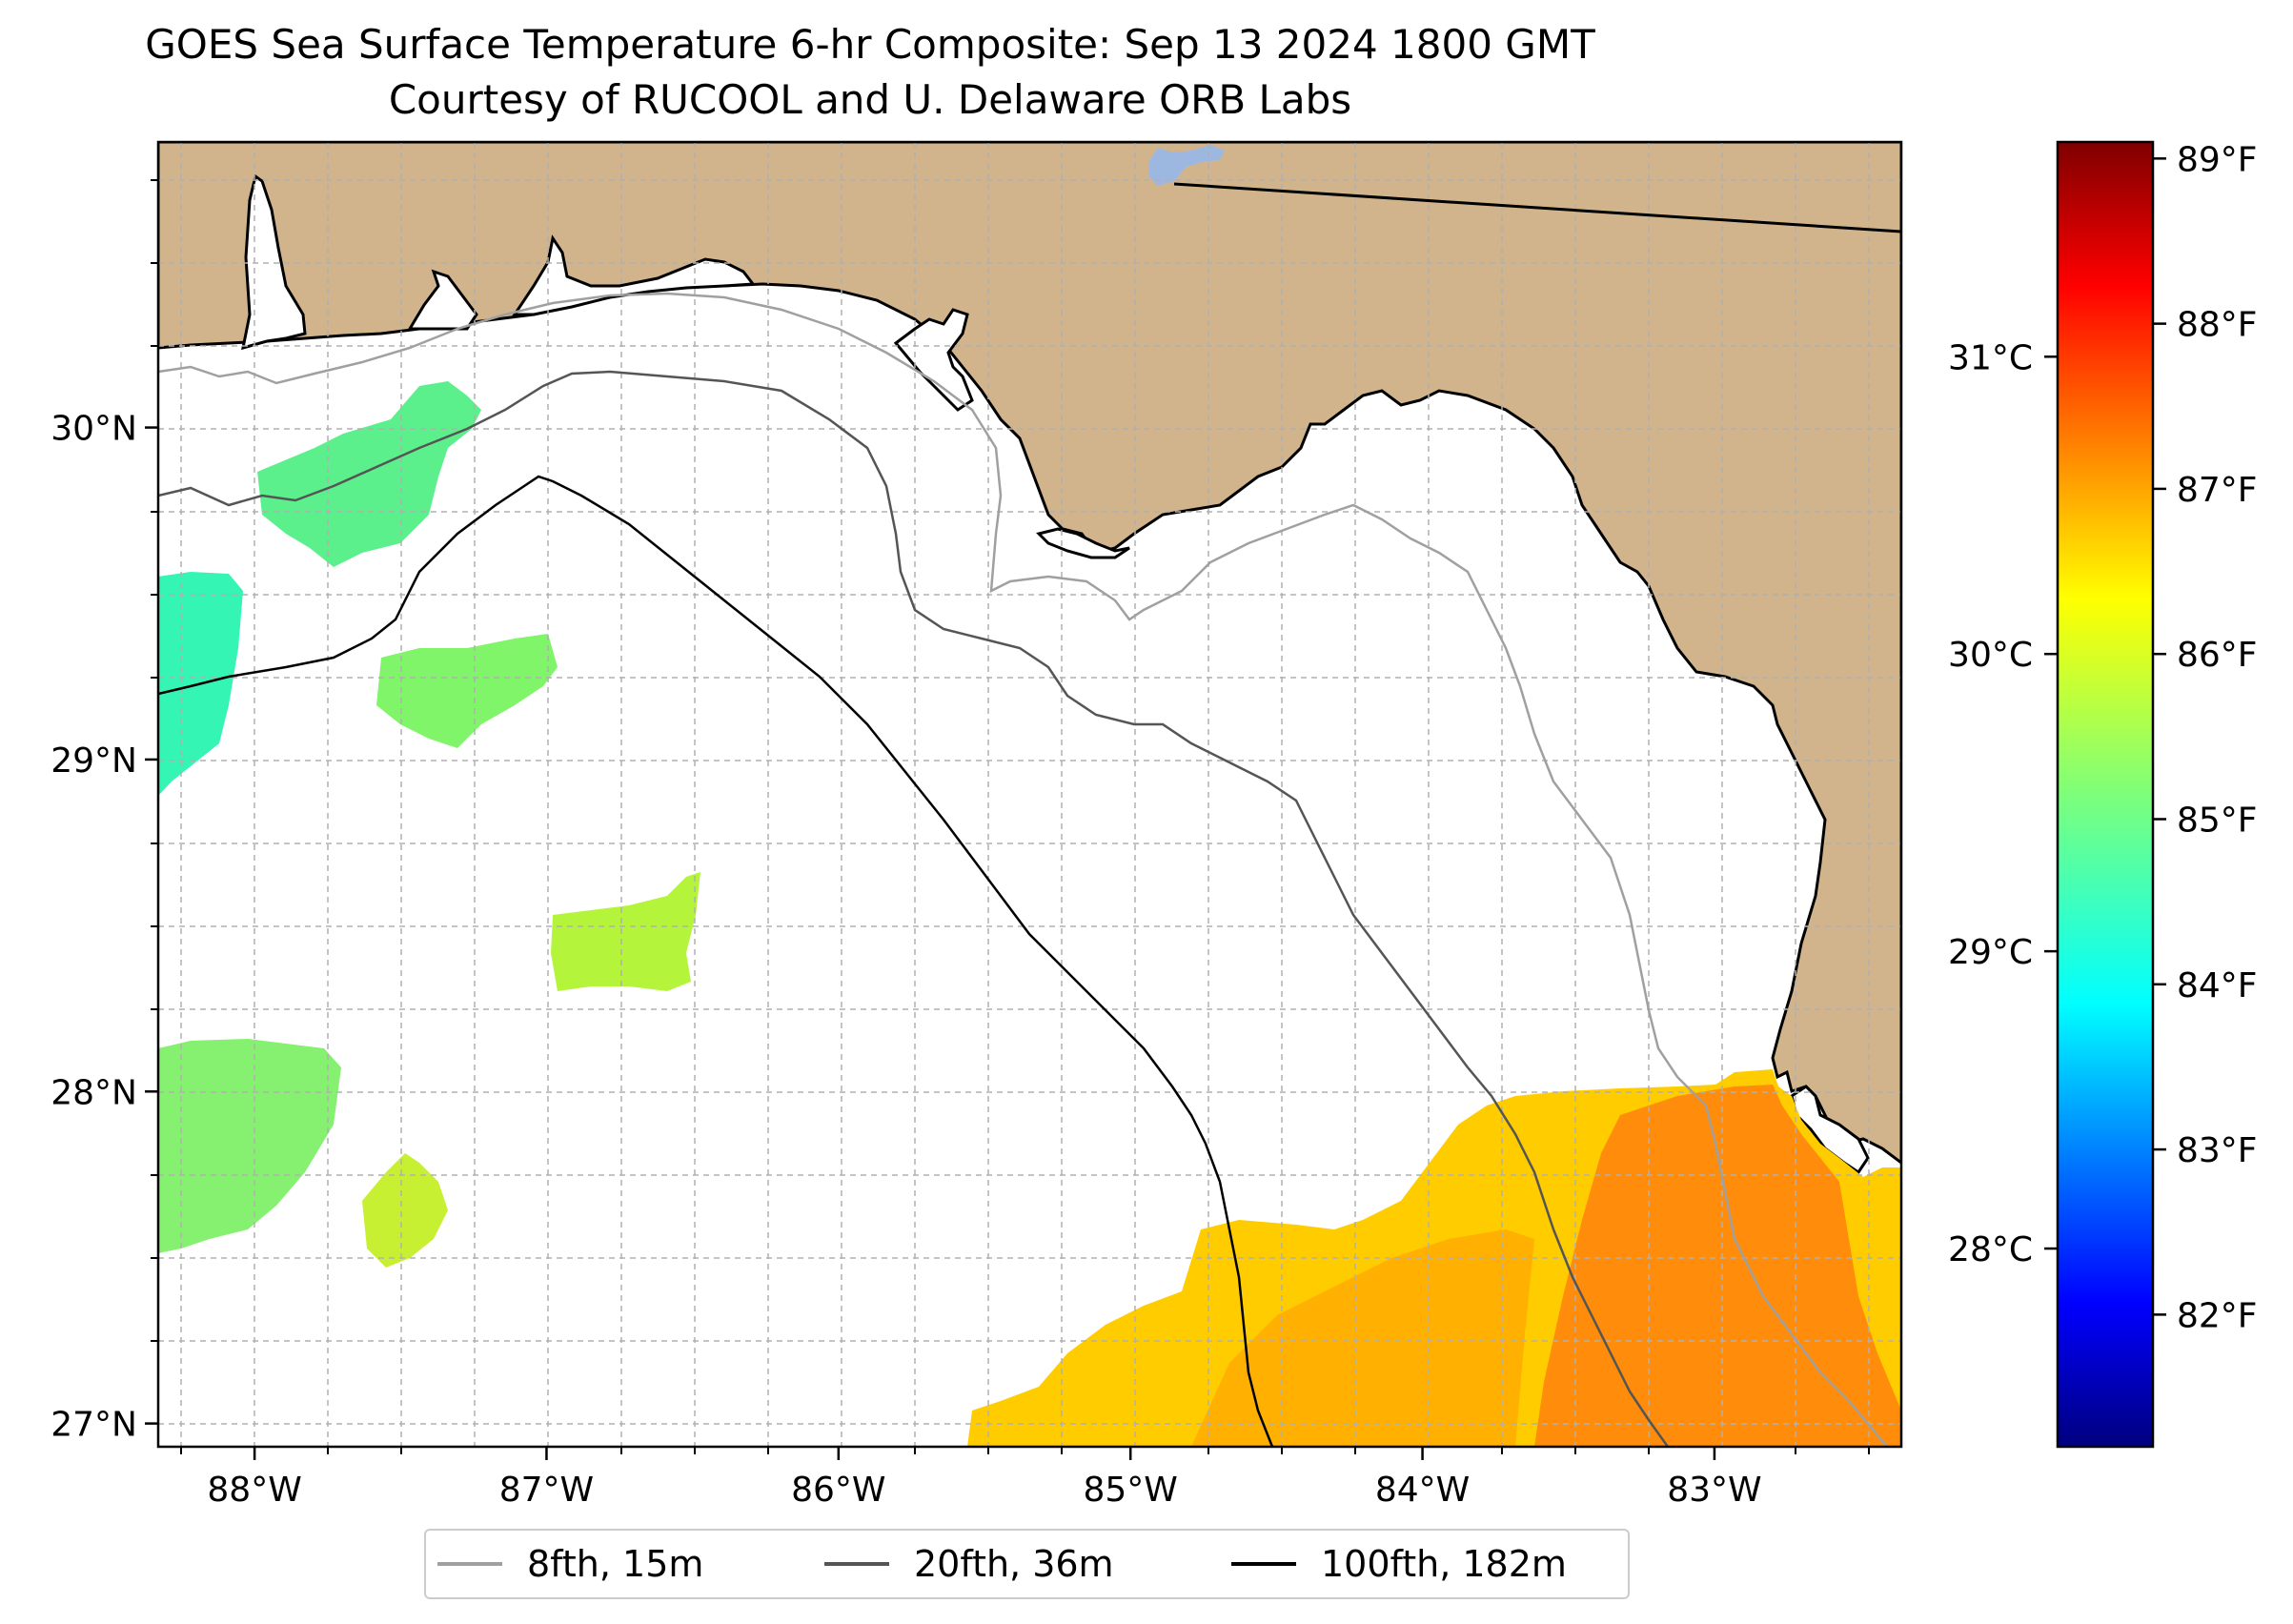 This screenshot has width=2293, height=1624. I want to click on lat-tick-label: 27°N, so click(94, 1425).